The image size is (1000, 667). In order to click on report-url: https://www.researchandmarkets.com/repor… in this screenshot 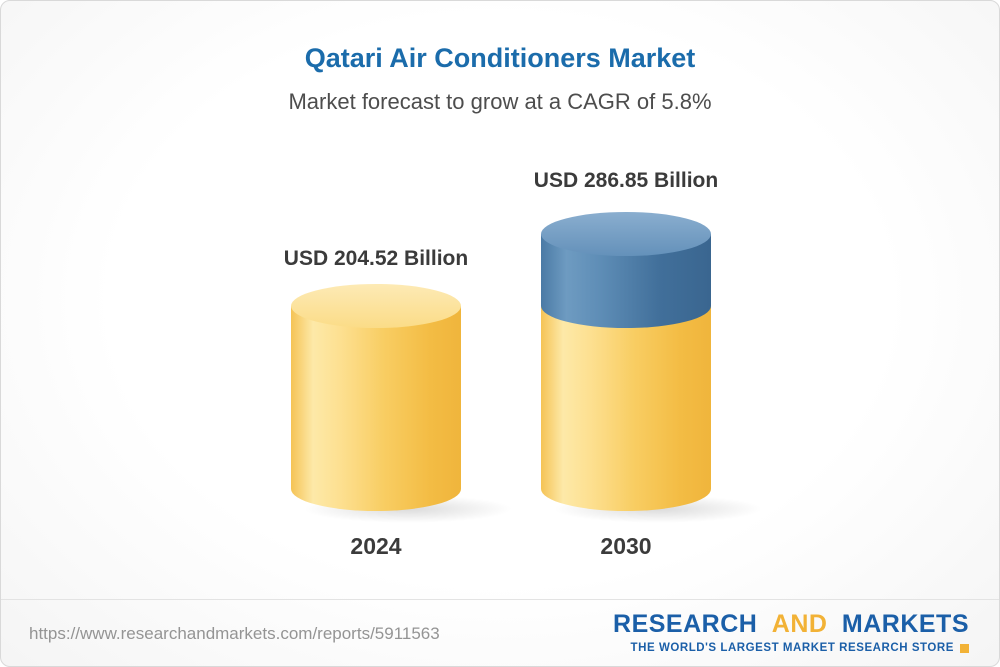, I will do `click(234, 633)`.